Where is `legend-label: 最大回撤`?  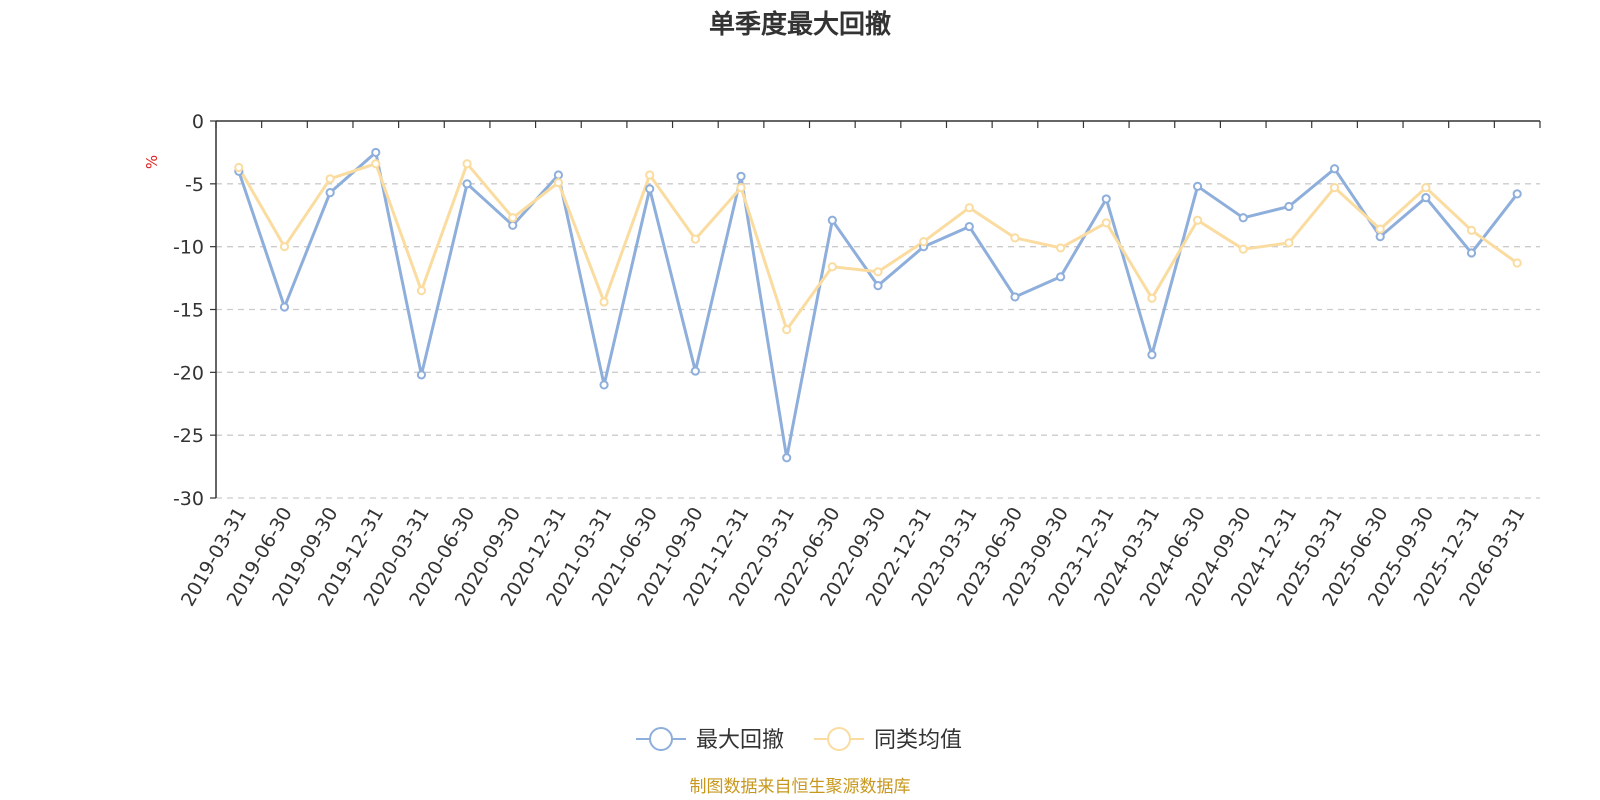 legend-label: 最大回撤 is located at coordinates (740, 740).